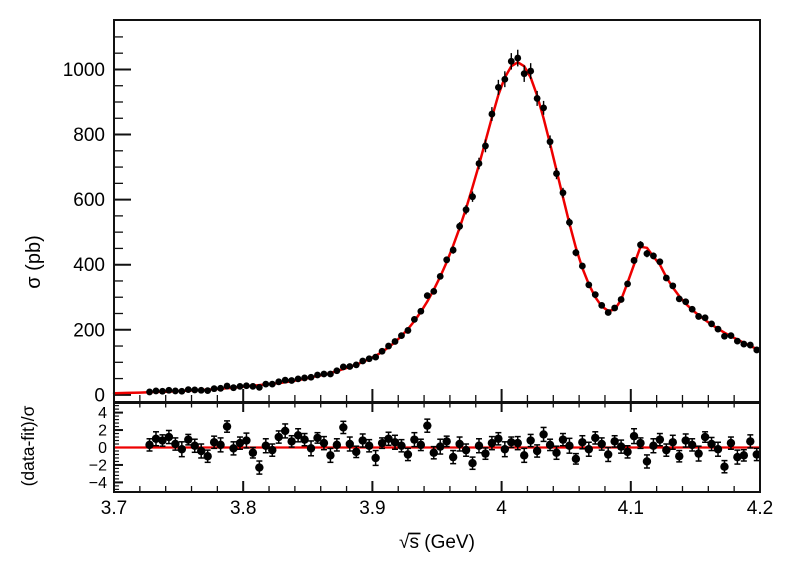  I want to click on x-tick-label: 3.7, so click(114, 508).